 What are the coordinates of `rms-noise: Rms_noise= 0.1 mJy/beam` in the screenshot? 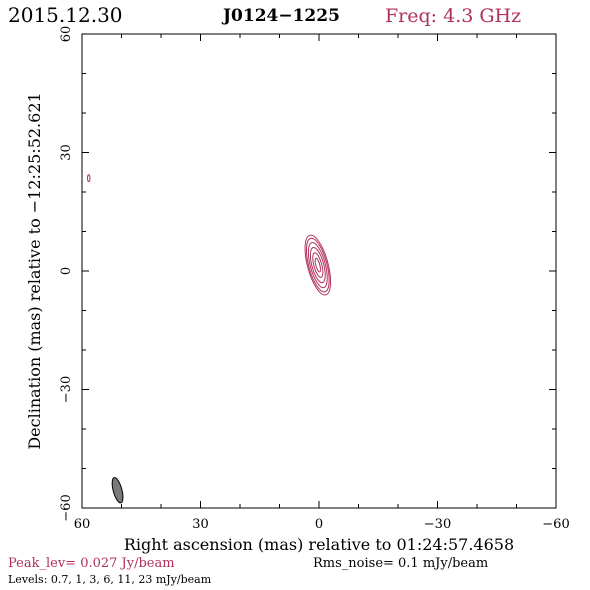 It's located at (400, 563).